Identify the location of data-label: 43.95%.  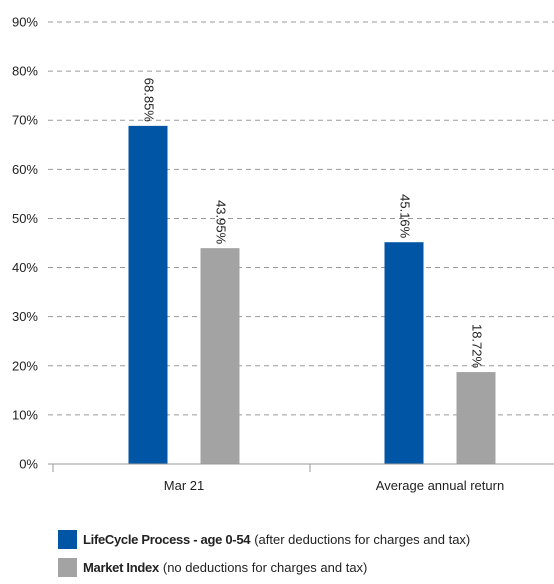
(221, 222).